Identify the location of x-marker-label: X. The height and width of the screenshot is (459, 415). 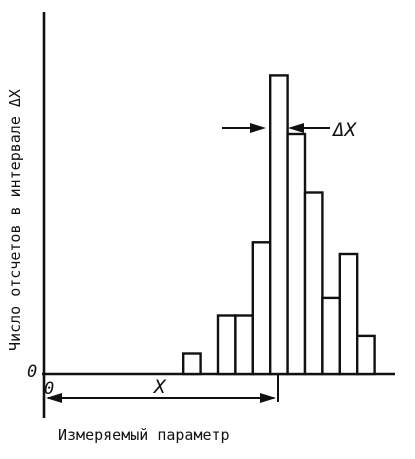
(159, 387).